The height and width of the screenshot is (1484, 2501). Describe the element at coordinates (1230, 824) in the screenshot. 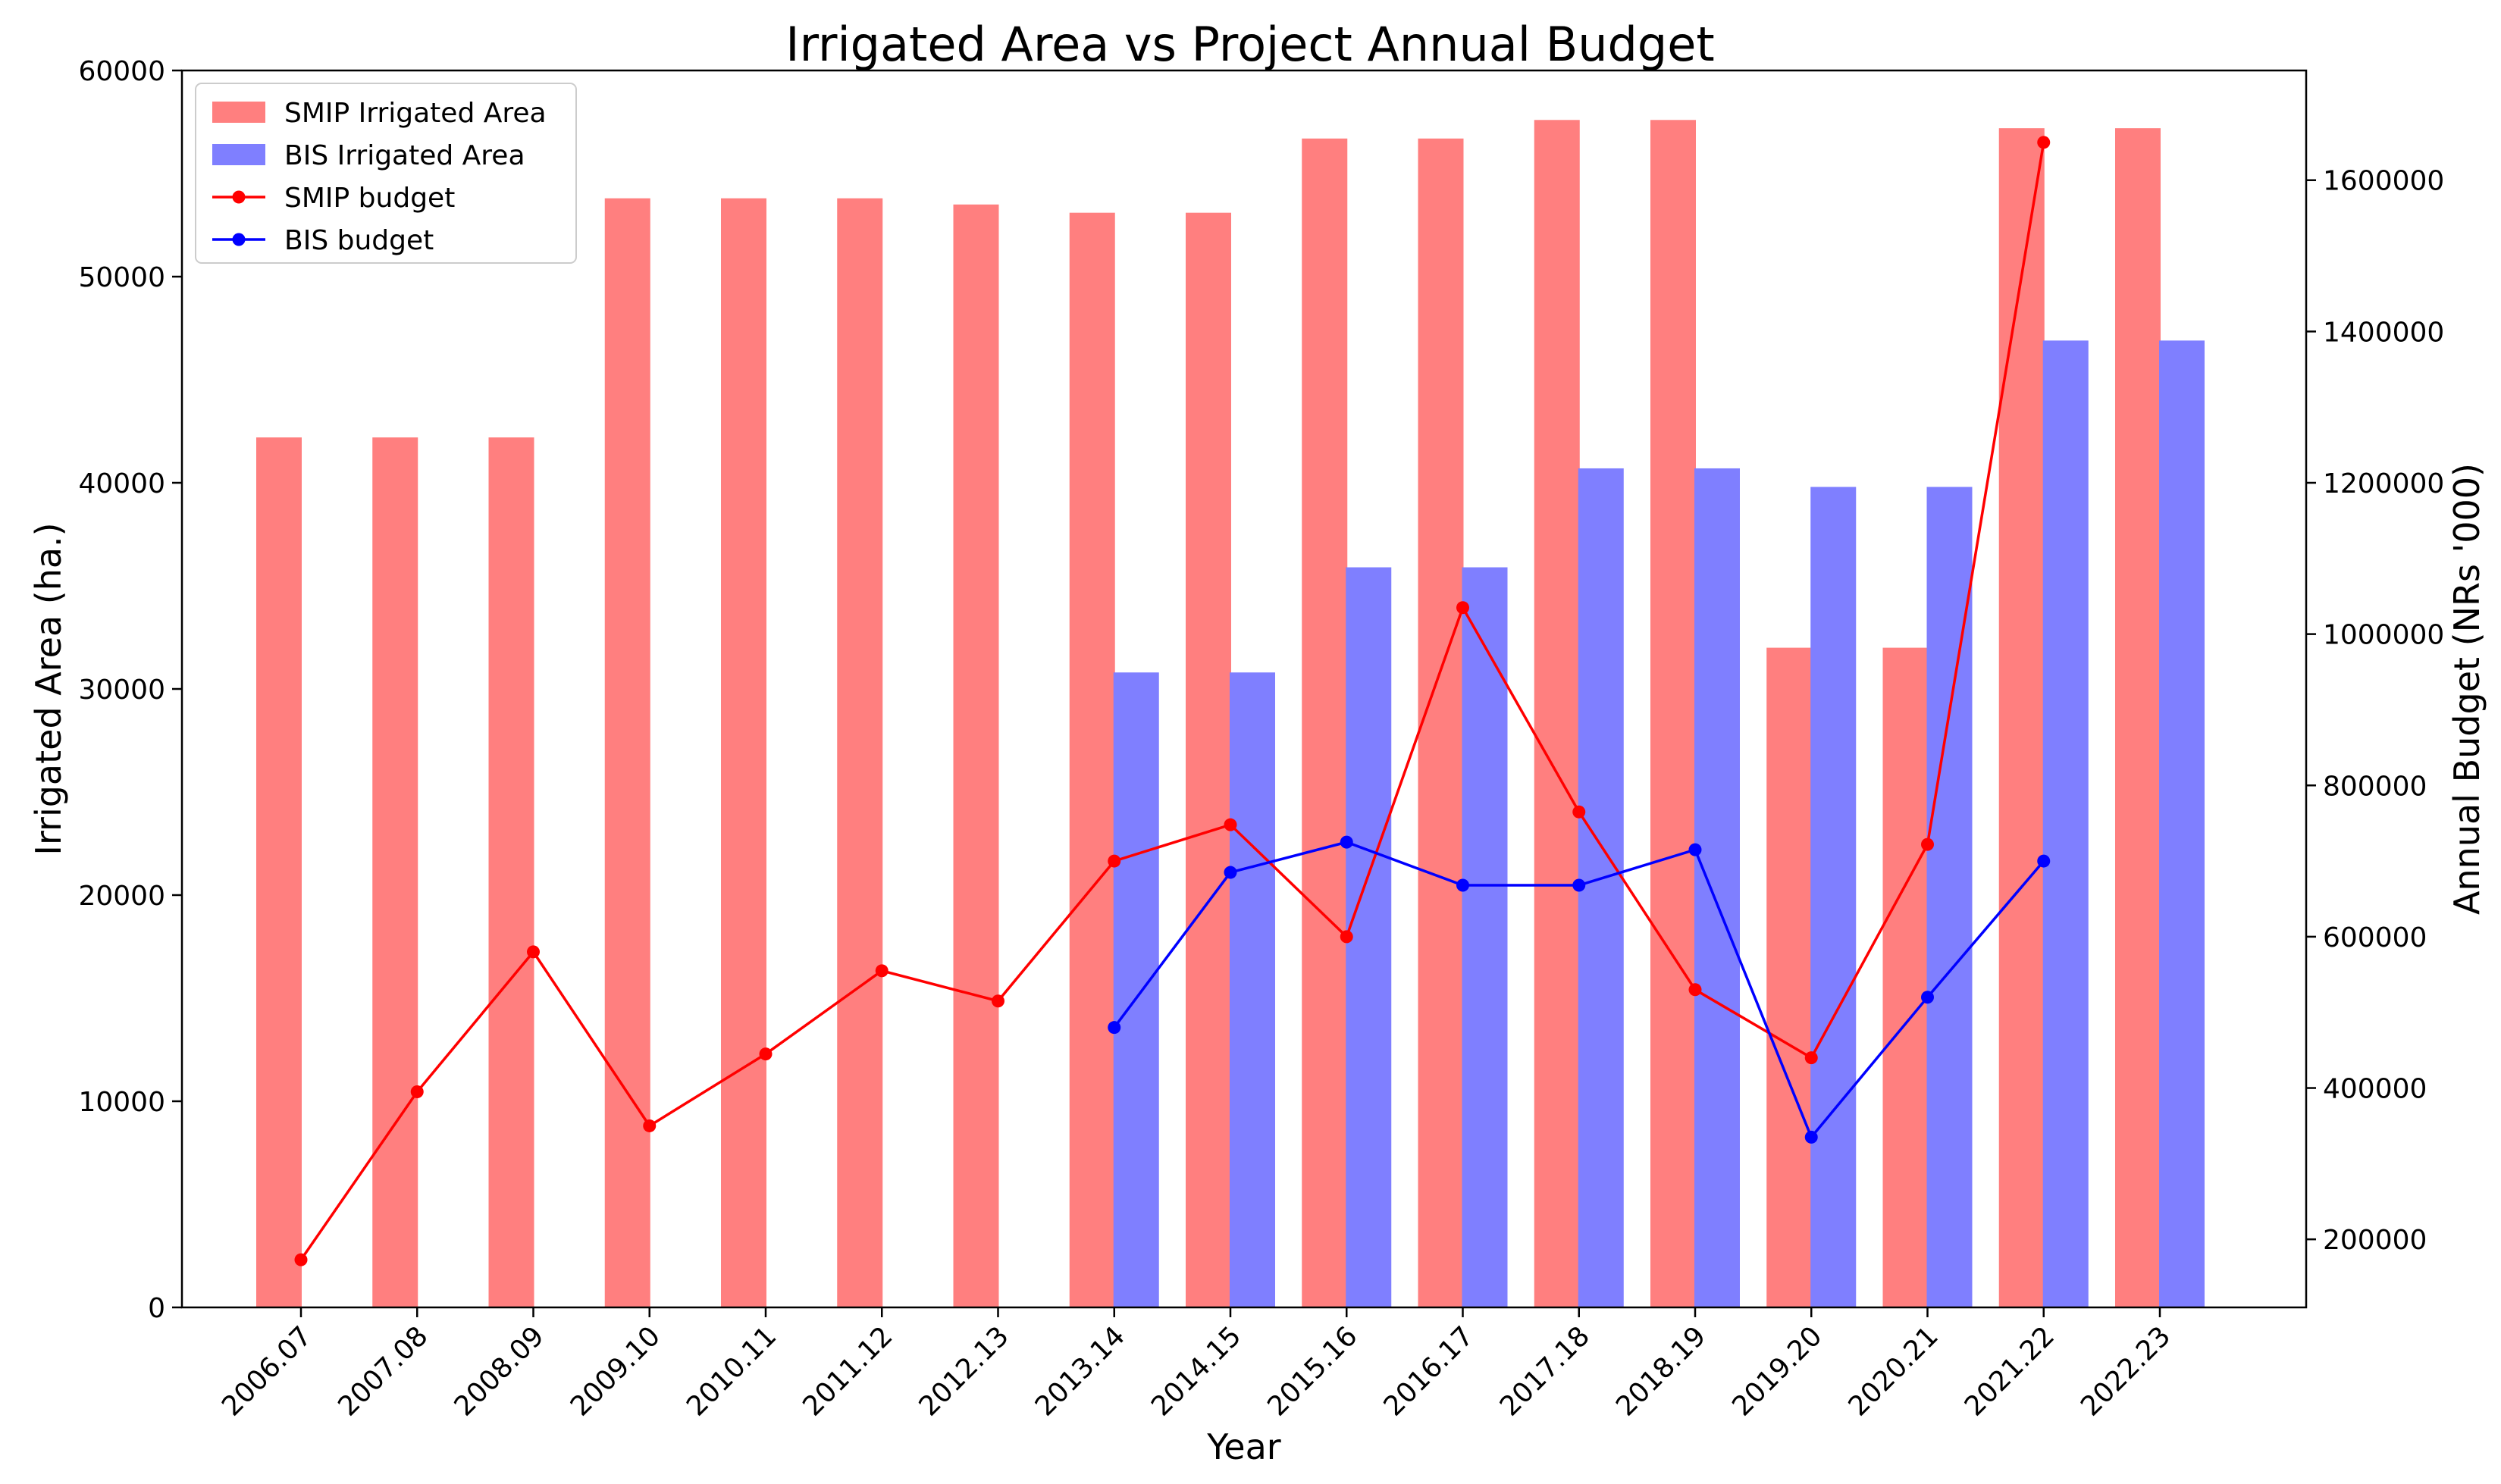

I see `point-smip-budget-2014.15` at that location.